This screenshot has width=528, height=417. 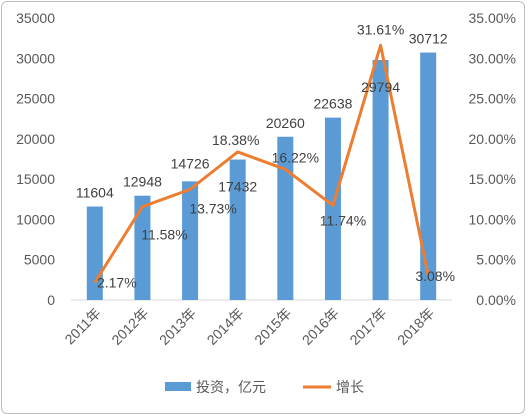 What do you see at coordinates (142, 182) in the screenshot?
I see `bar-value-label: 12948` at bounding box center [142, 182].